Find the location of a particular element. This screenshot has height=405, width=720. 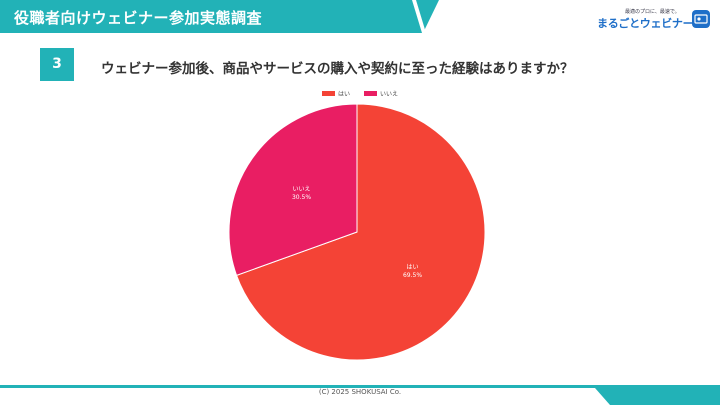

pie-label-name-1: いいえ is located at coordinates (301, 189).